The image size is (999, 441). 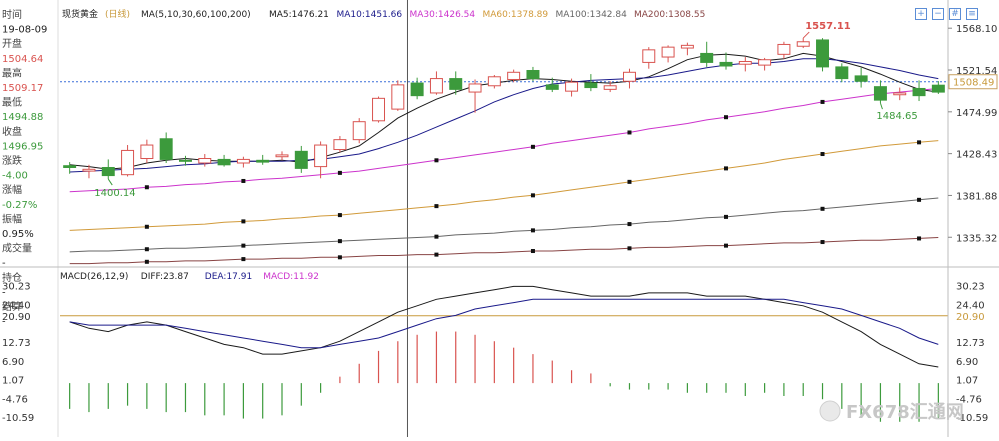 What do you see at coordinates (970, 305) in the screenshot?
I see `macd-tick-label-right: 24.40` at bounding box center [970, 305].